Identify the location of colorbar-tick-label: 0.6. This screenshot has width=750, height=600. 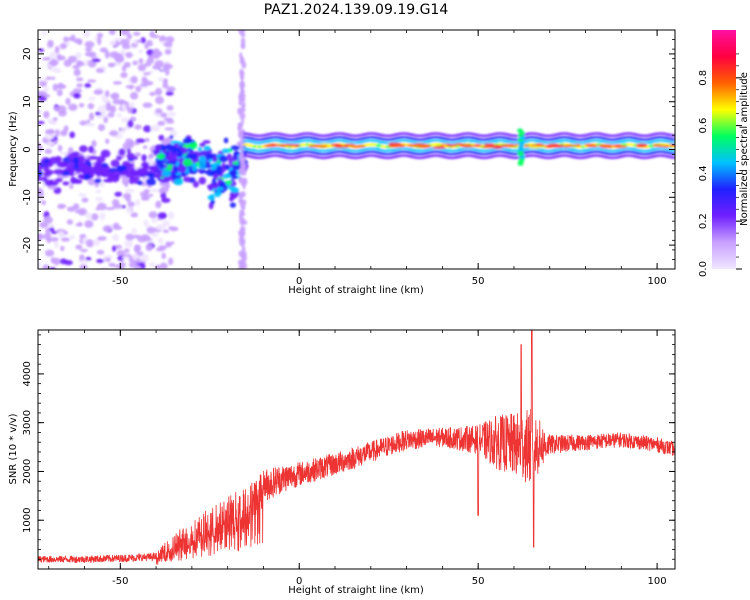
(703, 126).